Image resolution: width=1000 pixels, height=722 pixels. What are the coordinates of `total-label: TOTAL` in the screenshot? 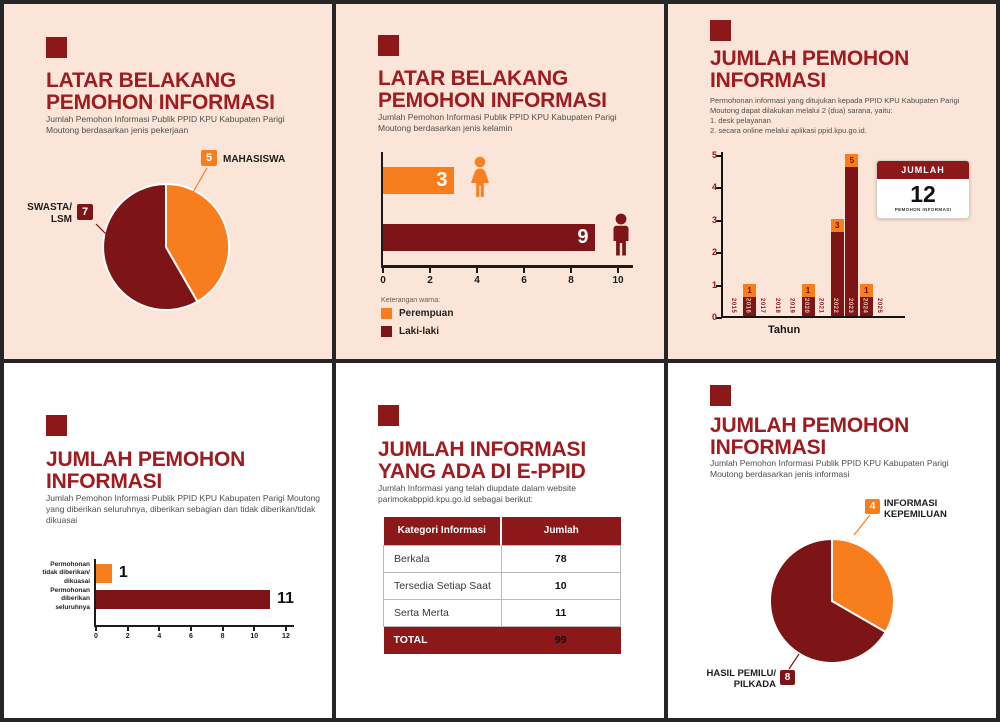 It's located at (442, 640).